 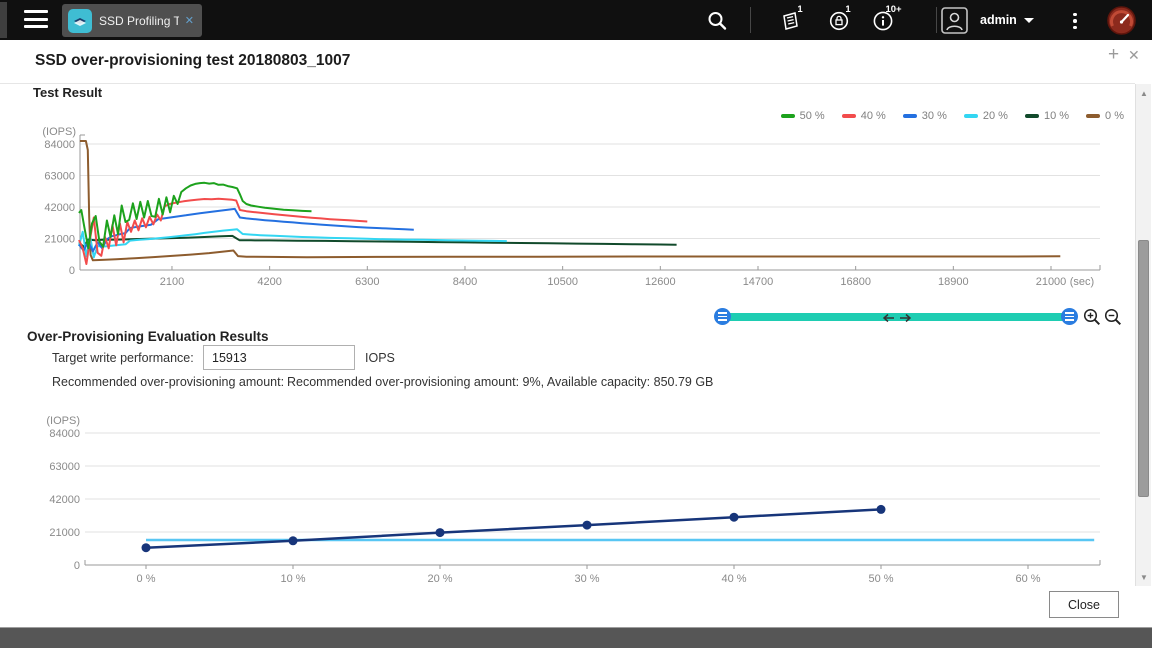 What do you see at coordinates (1075, 21) in the screenshot?
I see `more-options-icon` at bounding box center [1075, 21].